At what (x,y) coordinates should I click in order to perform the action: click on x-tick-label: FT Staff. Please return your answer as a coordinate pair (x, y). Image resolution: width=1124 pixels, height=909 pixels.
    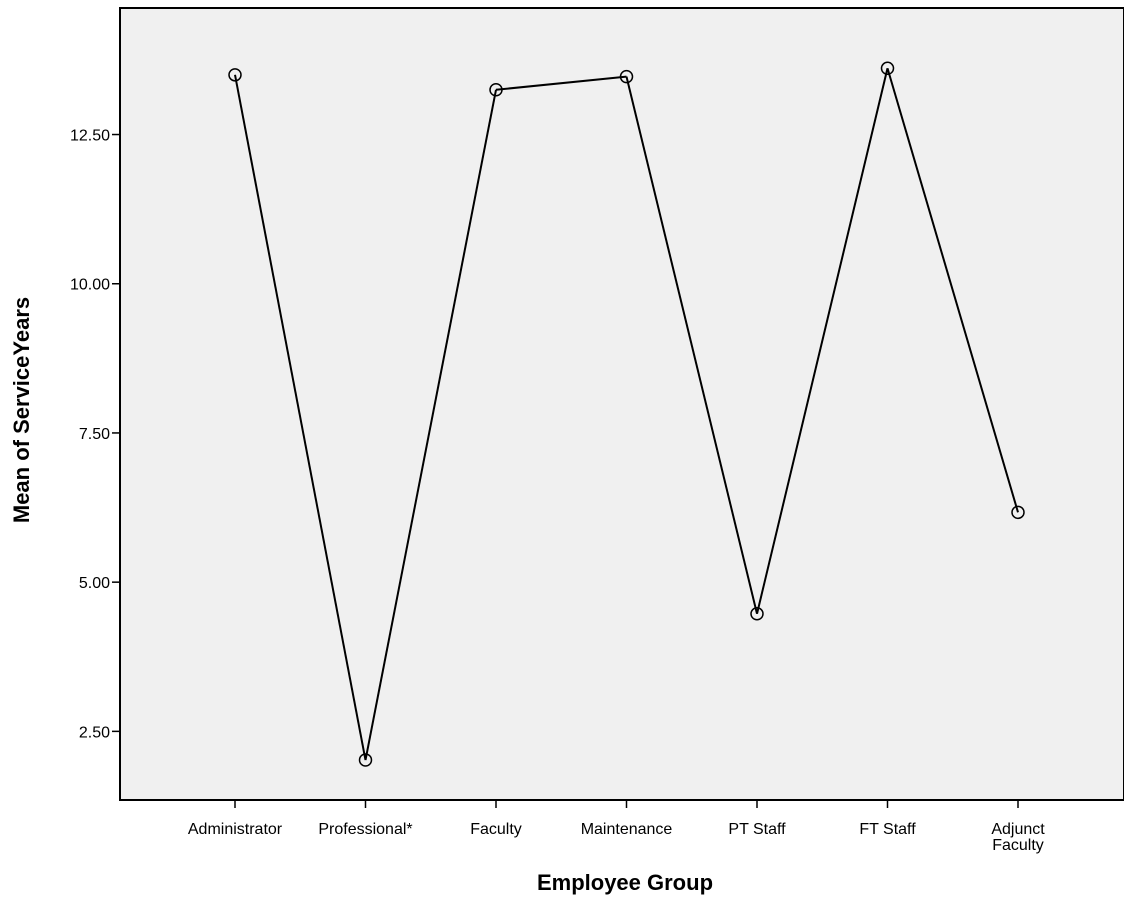
    Looking at the image, I should click on (887, 829).